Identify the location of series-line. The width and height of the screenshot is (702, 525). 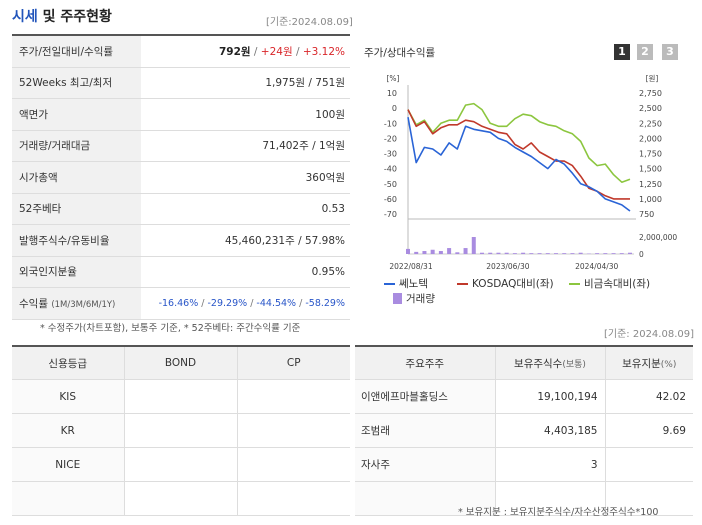
(519, 142).